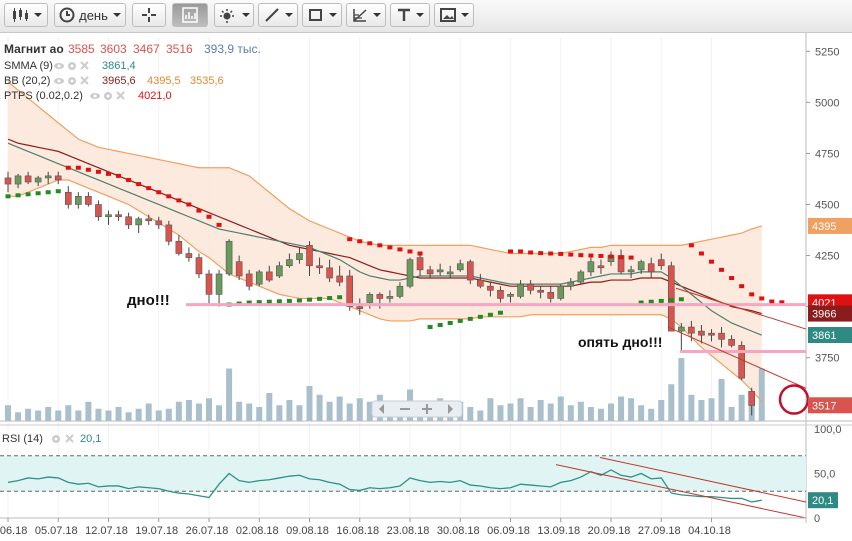  Describe the element at coordinates (81, 49) in the screenshot. I see `ohlc-open: 3585` at that location.